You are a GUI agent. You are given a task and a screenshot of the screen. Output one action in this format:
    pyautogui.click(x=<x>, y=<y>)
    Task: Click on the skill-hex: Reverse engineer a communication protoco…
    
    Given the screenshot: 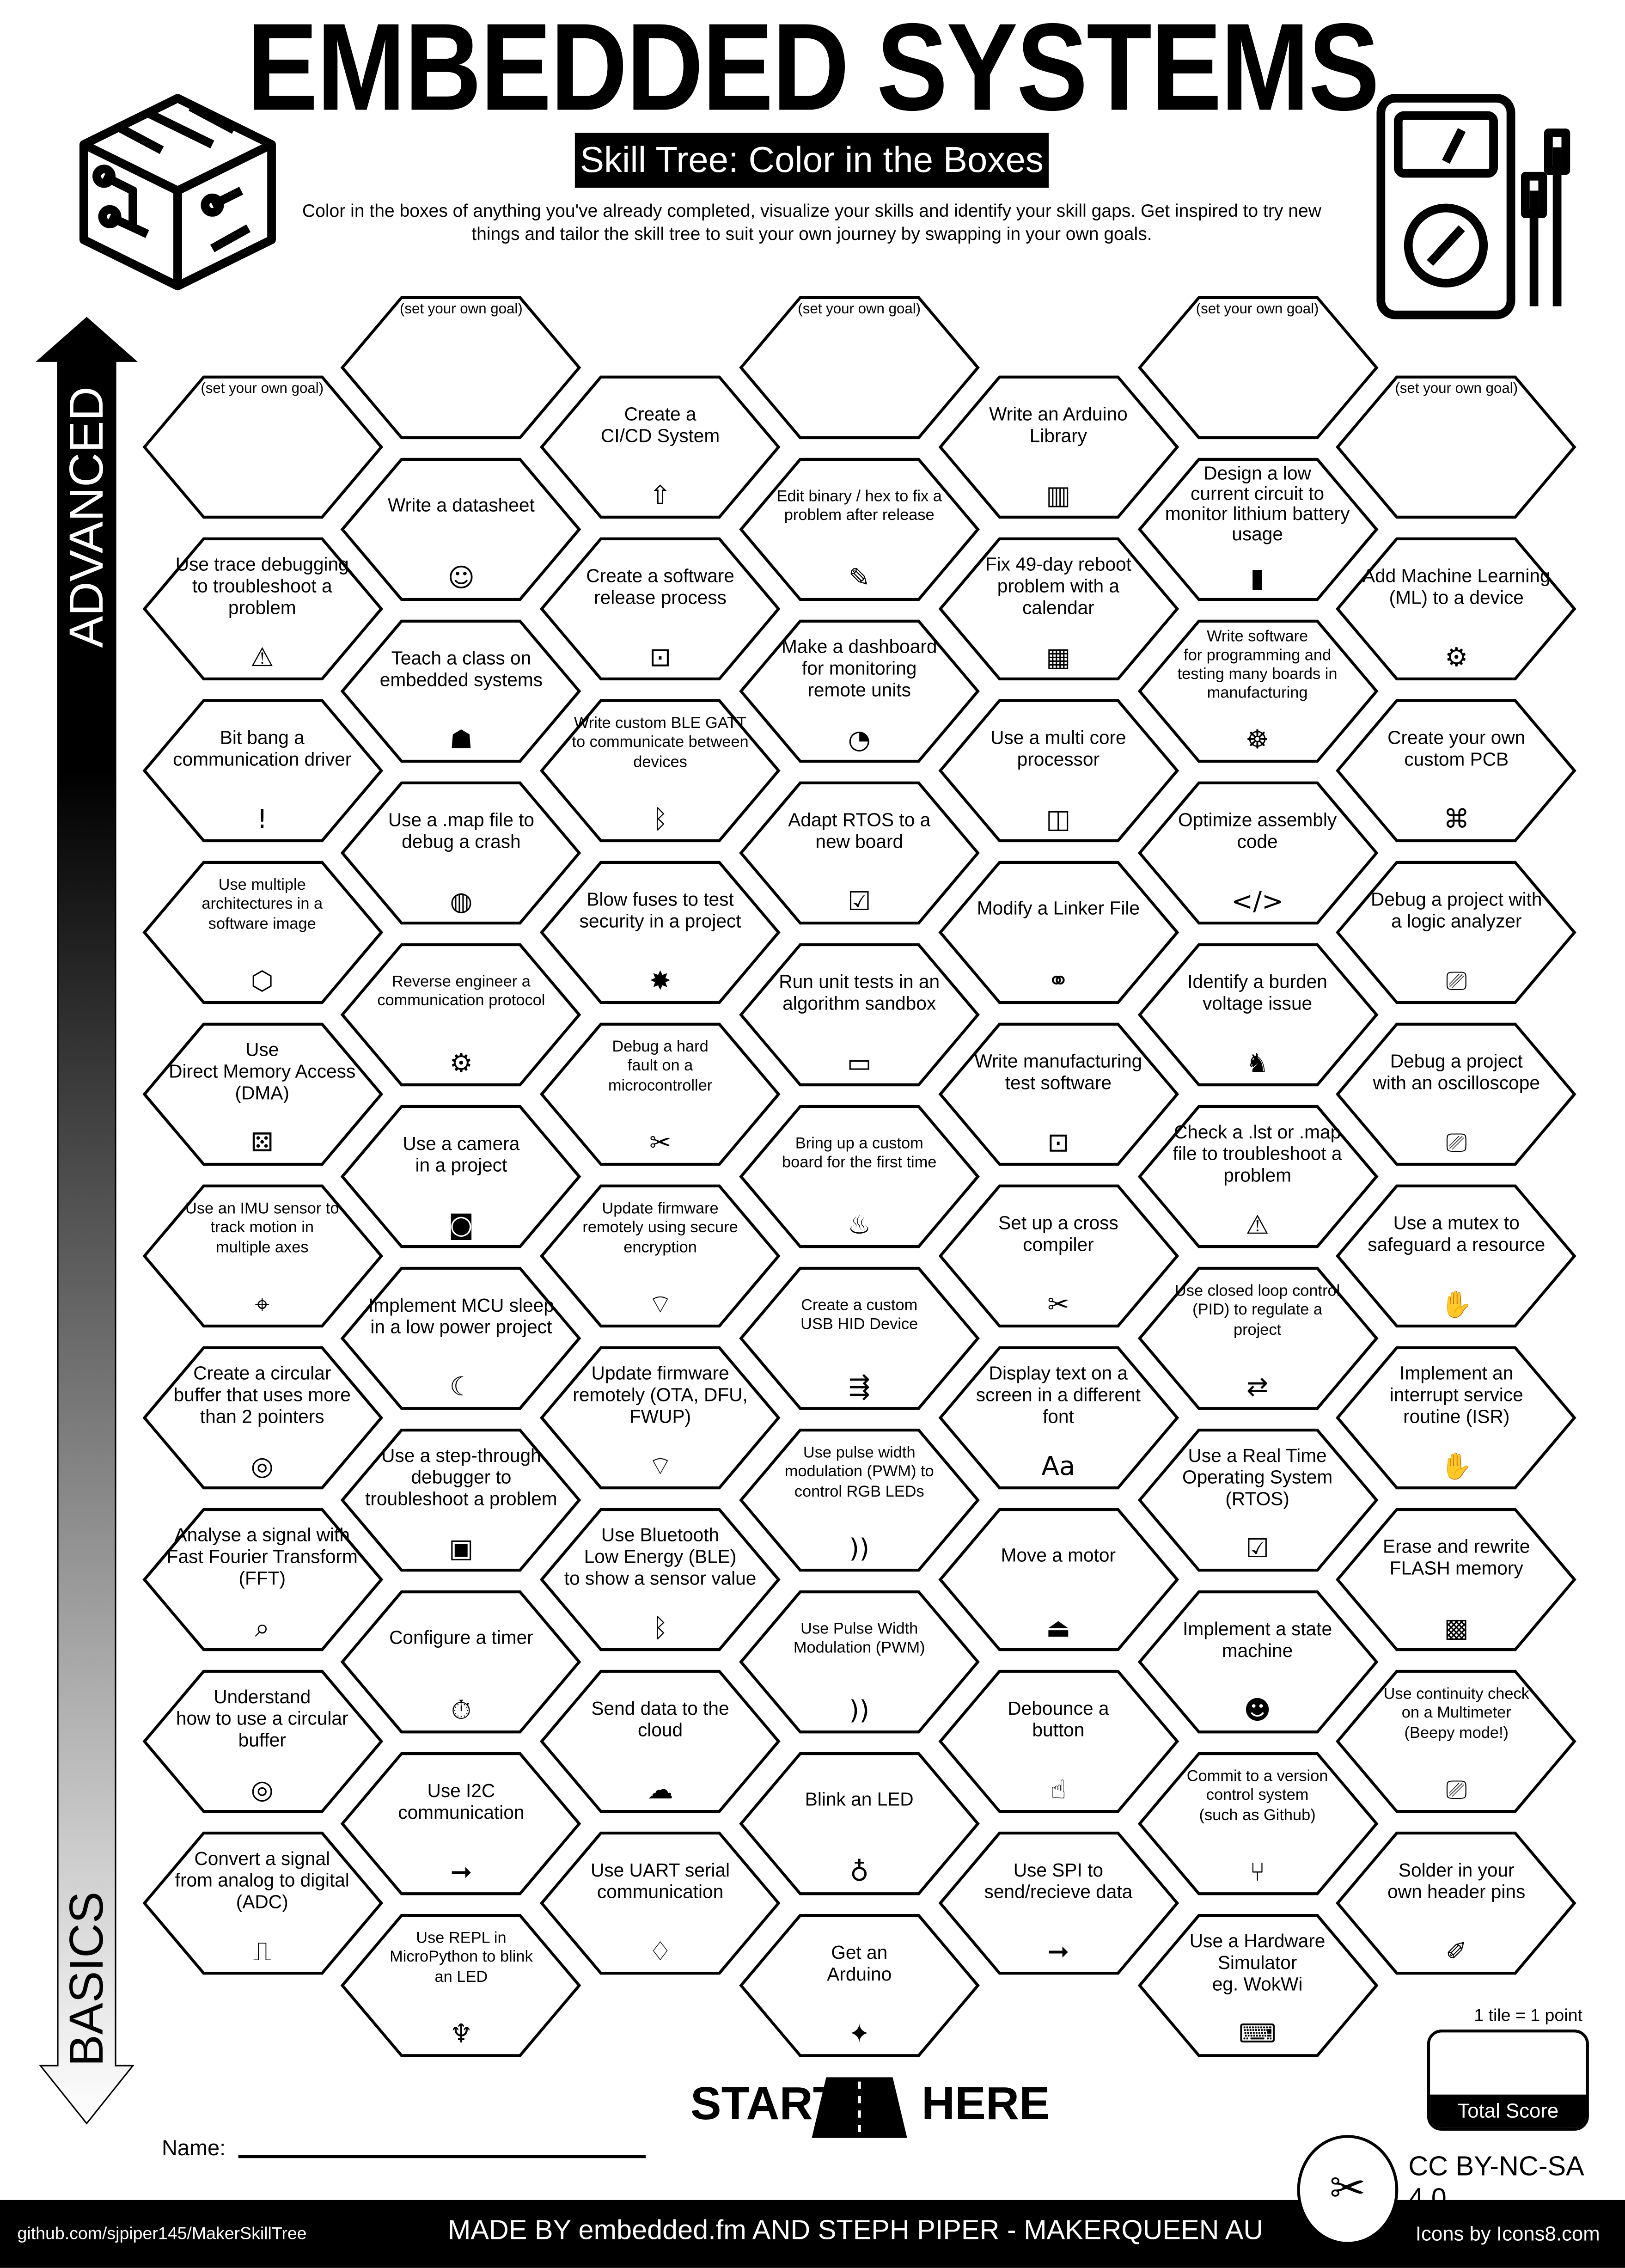 What is the action you would take?
    pyautogui.click(x=461, y=1014)
    